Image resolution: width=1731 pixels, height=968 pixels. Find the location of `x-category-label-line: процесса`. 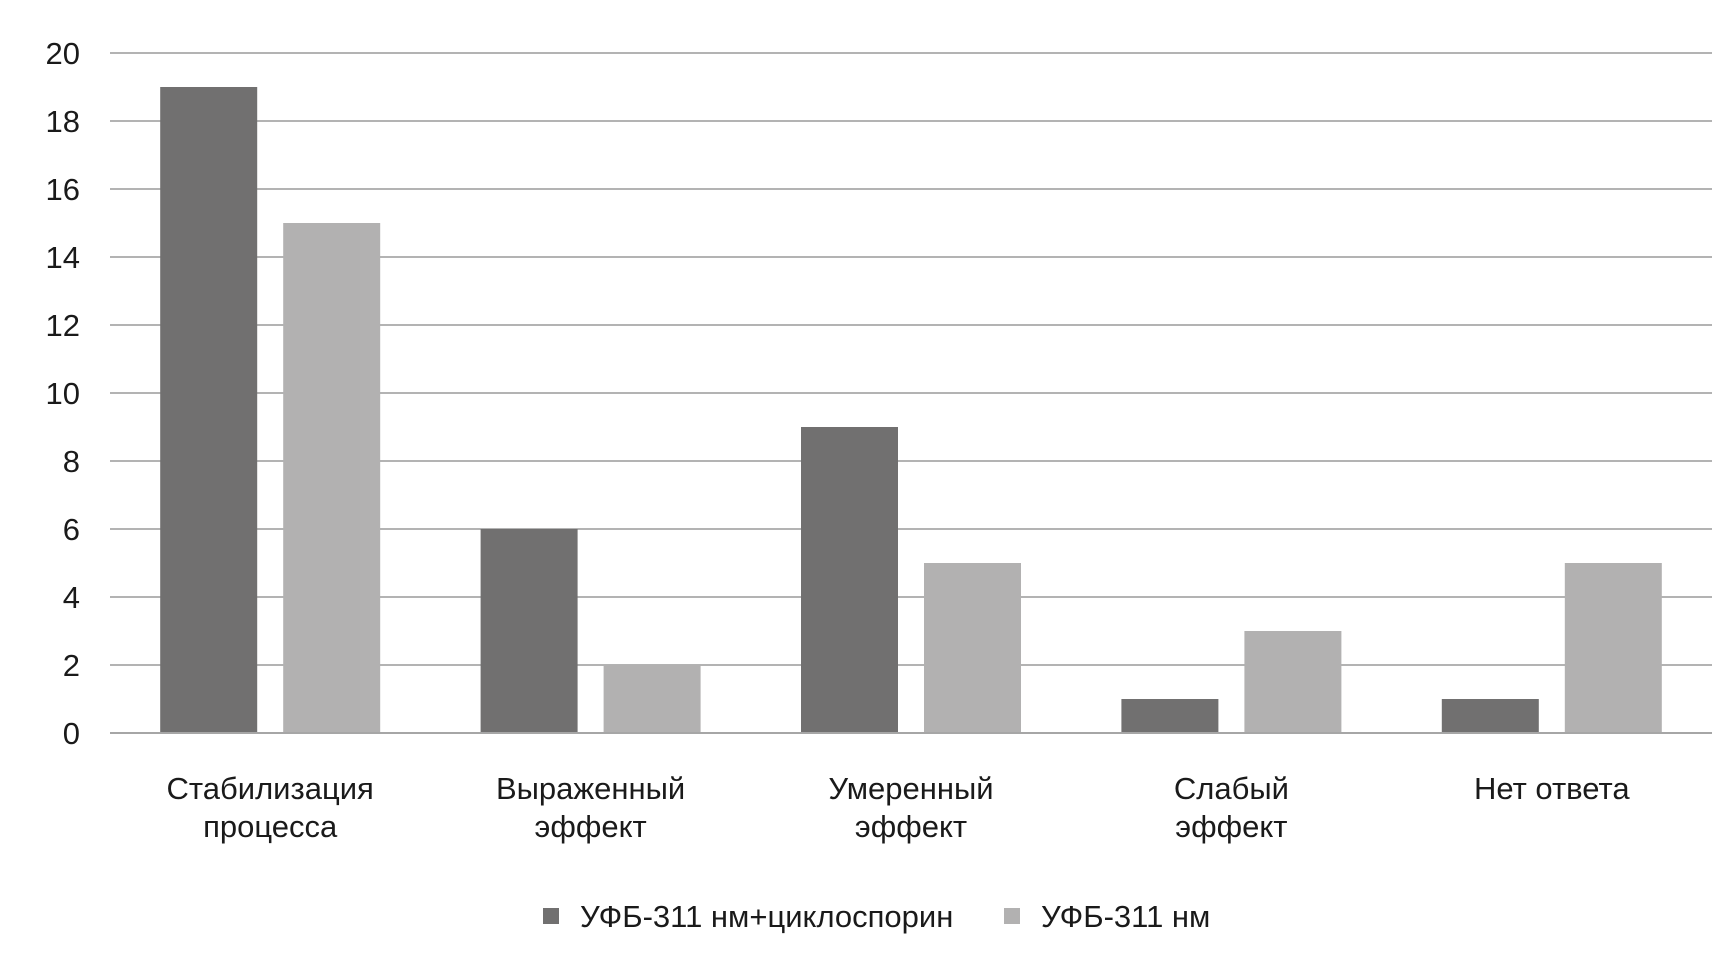

x-category-label-line: процесса is located at coordinates (270, 826).